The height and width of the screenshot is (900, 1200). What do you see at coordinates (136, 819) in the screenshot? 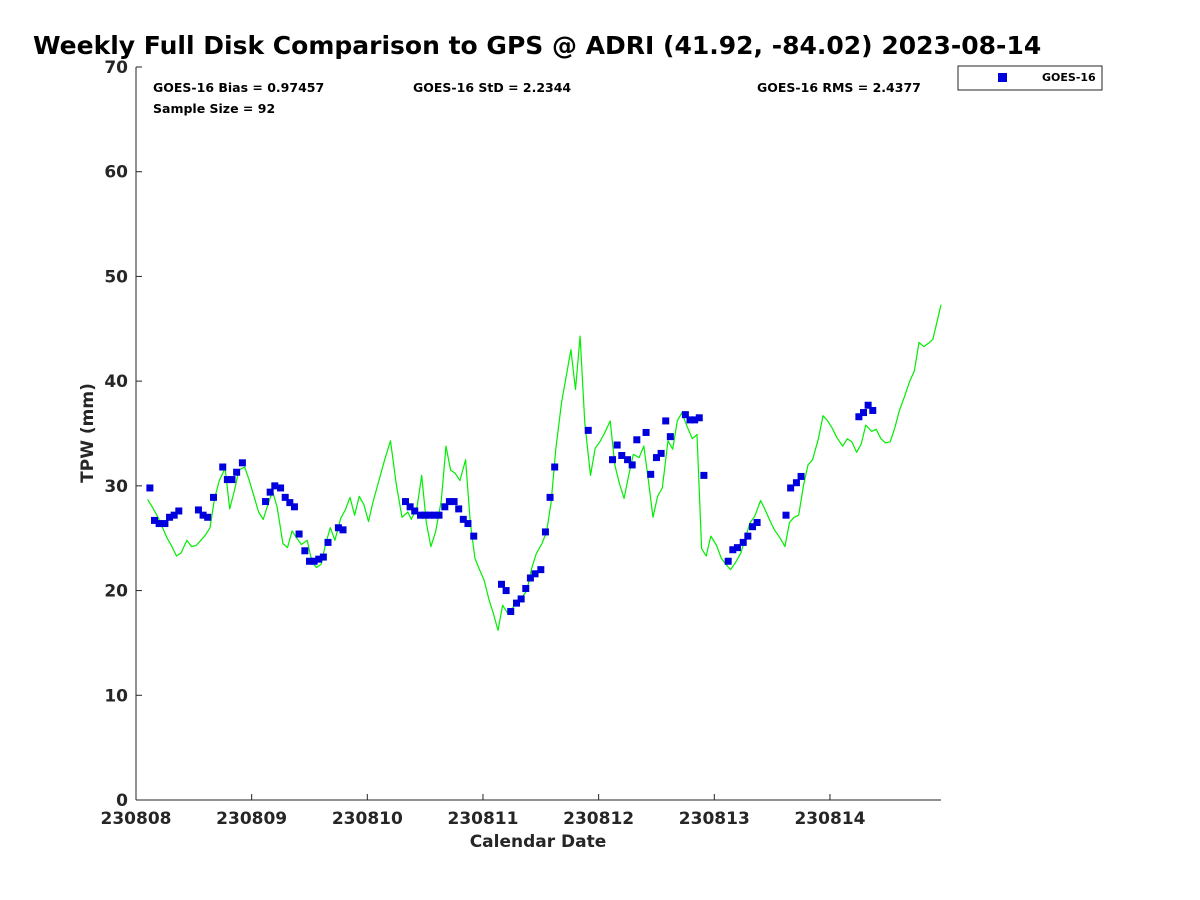
I see `x-tick-label: 230808` at bounding box center [136, 819].